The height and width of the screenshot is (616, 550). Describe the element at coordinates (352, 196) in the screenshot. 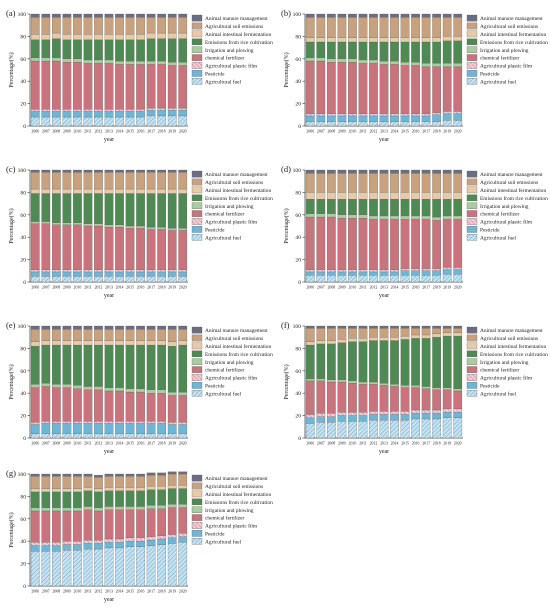

I see `bar-animal-intestinal-fermentation-2010` at that location.